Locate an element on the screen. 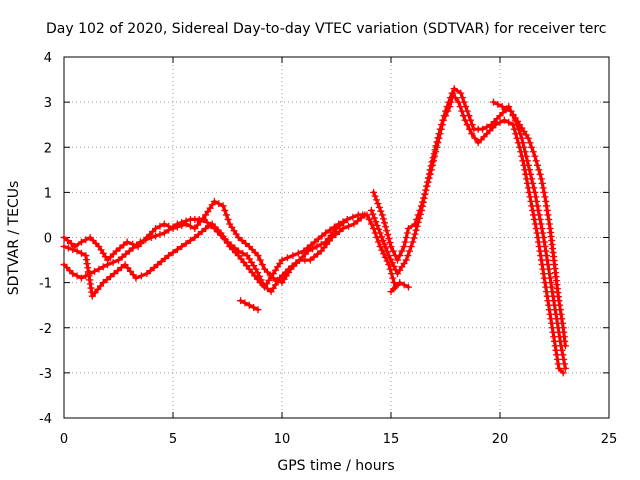 This screenshot has width=640, height=480. x-tick-label: 25 is located at coordinates (609, 439).